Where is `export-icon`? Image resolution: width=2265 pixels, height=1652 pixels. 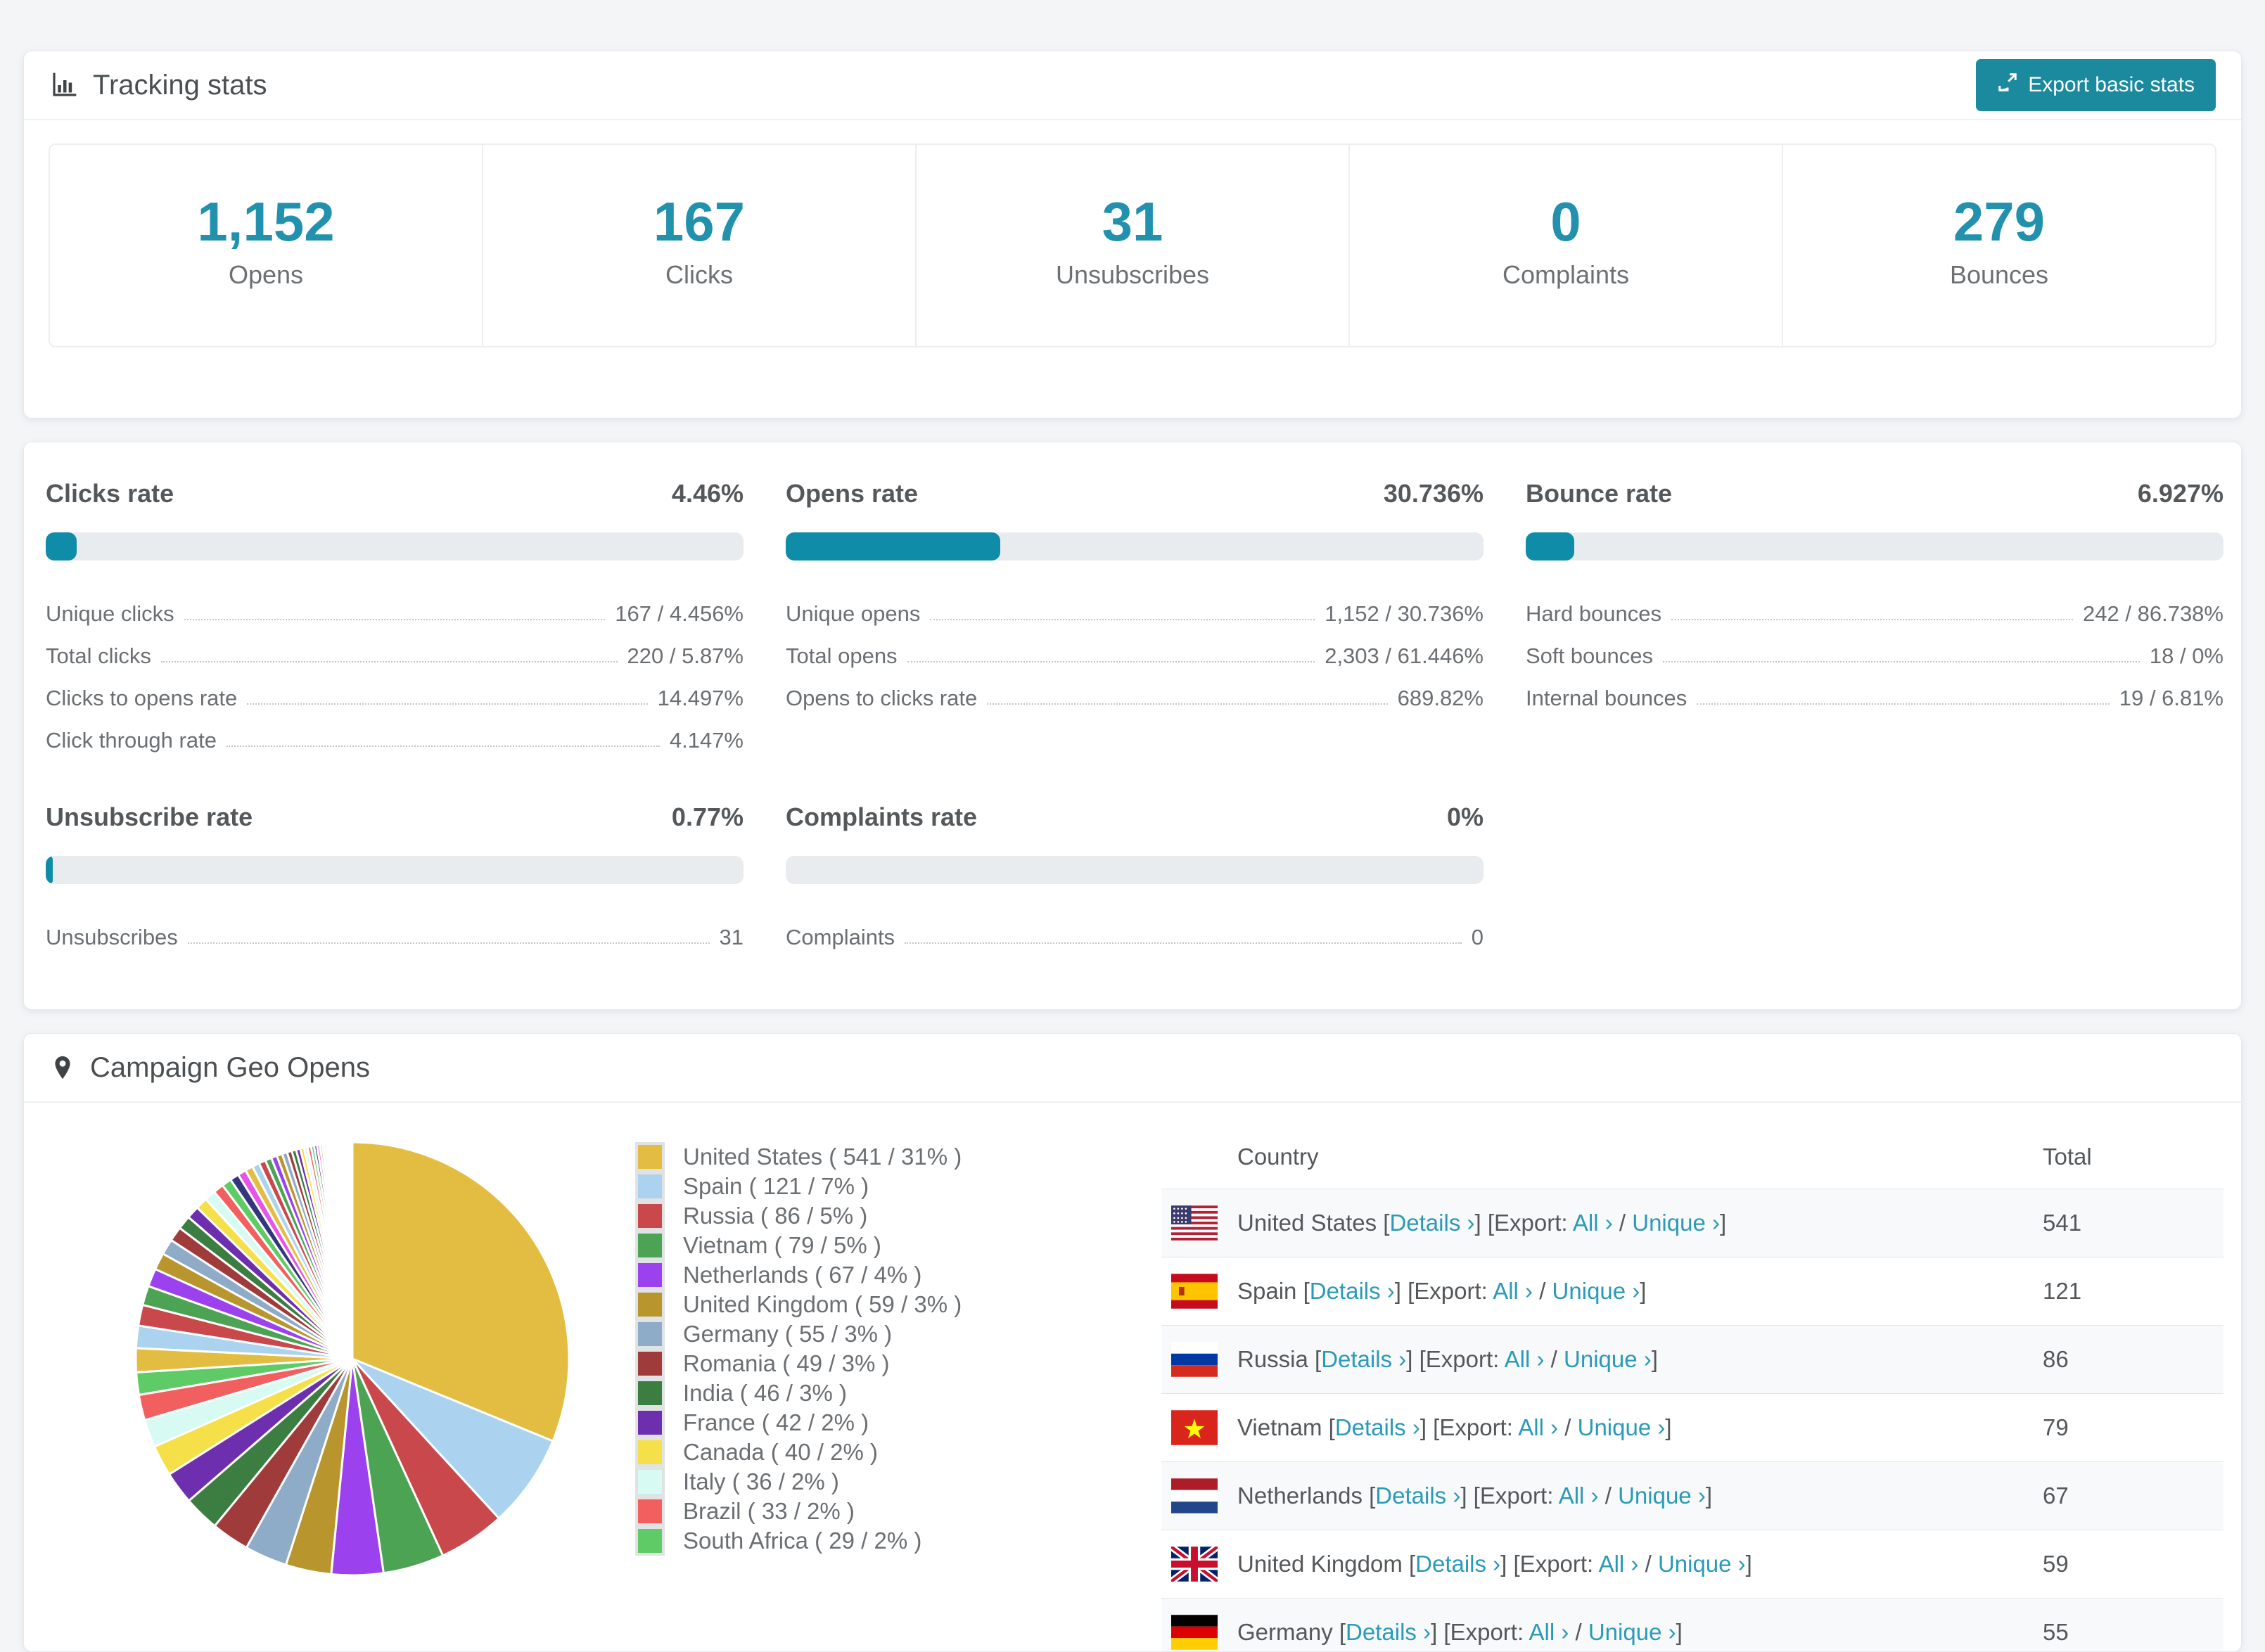
export-icon is located at coordinates (2007, 85).